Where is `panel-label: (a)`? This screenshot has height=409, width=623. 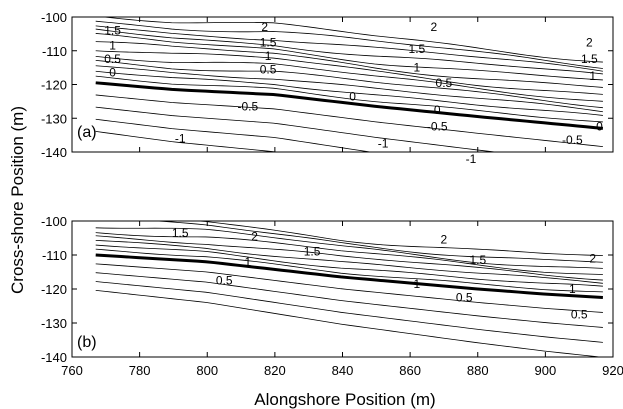
panel-label: (a) is located at coordinates (87, 132).